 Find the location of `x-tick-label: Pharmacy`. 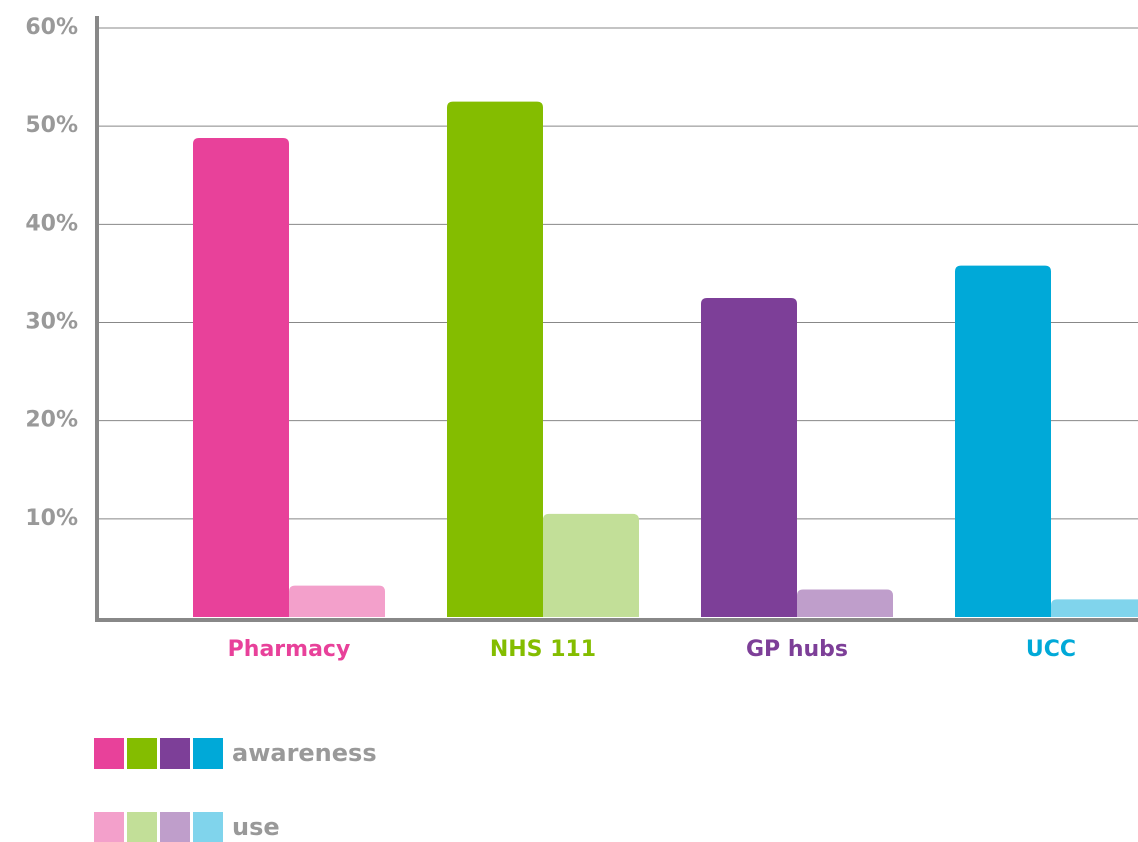

x-tick-label: Pharmacy is located at coordinates (289, 649).